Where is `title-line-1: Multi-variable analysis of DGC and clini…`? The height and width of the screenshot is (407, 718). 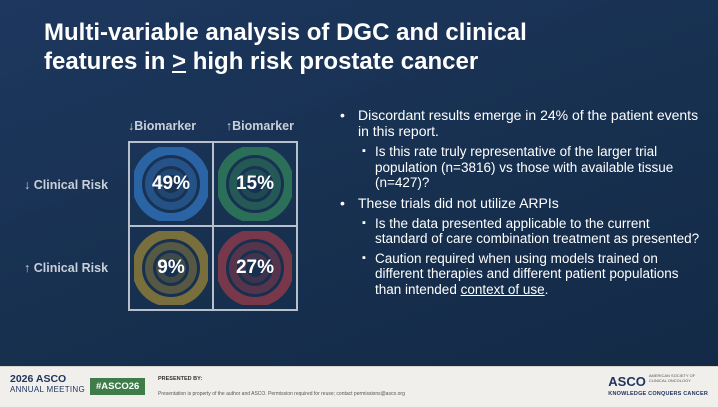
title-line-1: Multi-variable analysis of DGC and clini… is located at coordinates (285, 32).